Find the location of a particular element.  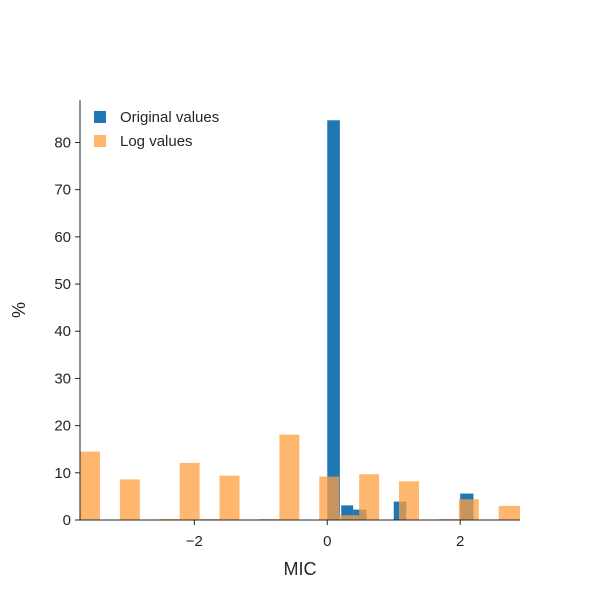

x-ticks: −2 0 2 is located at coordinates (325, 535).